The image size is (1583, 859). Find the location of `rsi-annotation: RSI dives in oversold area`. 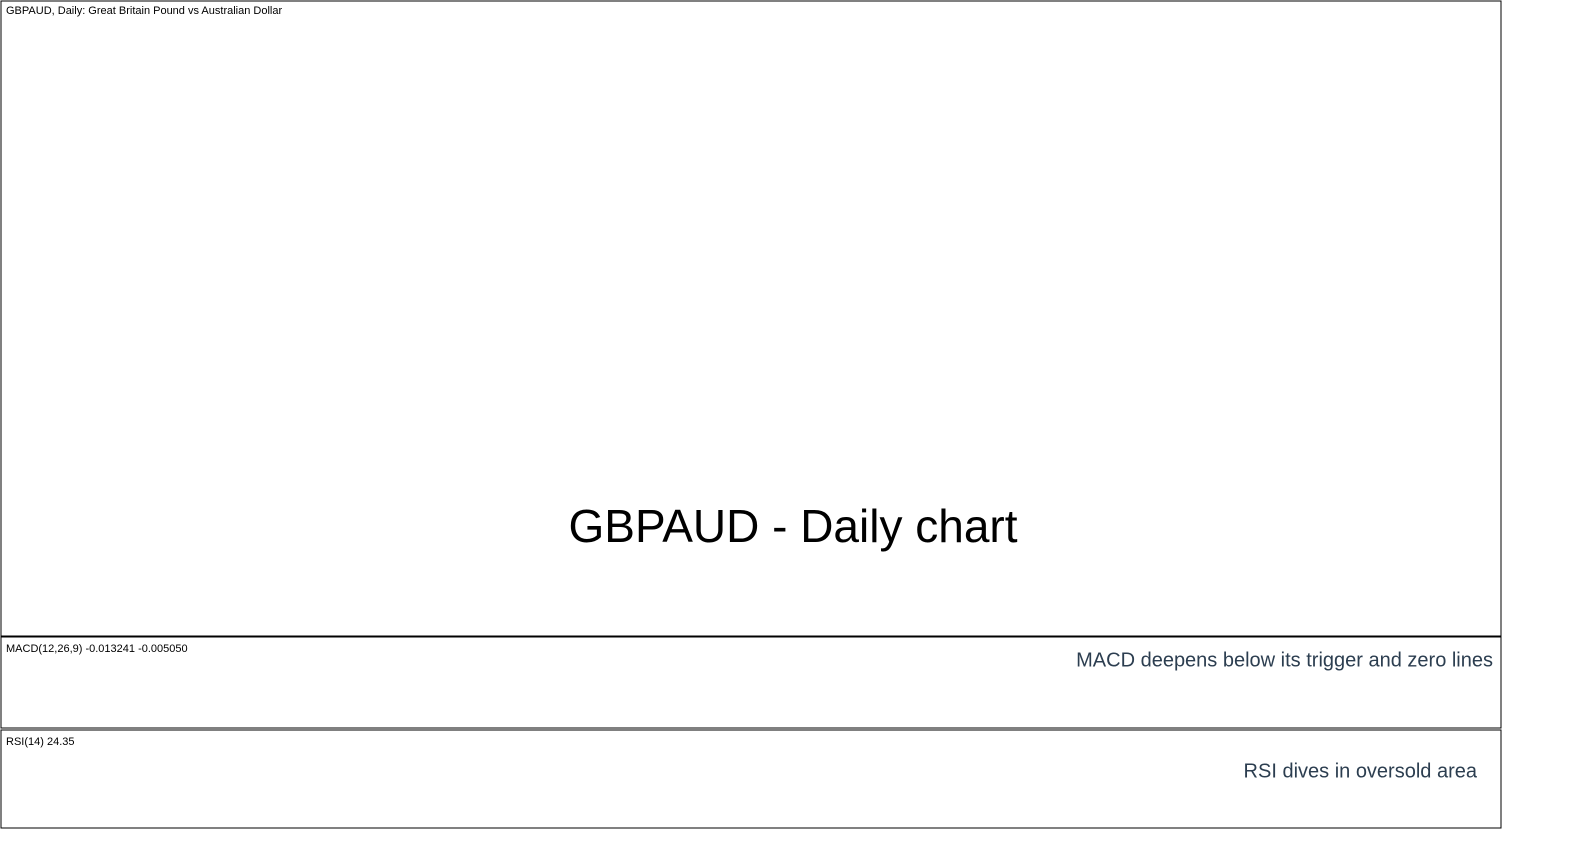

rsi-annotation: RSI dives in oversold area is located at coordinates (1361, 771).